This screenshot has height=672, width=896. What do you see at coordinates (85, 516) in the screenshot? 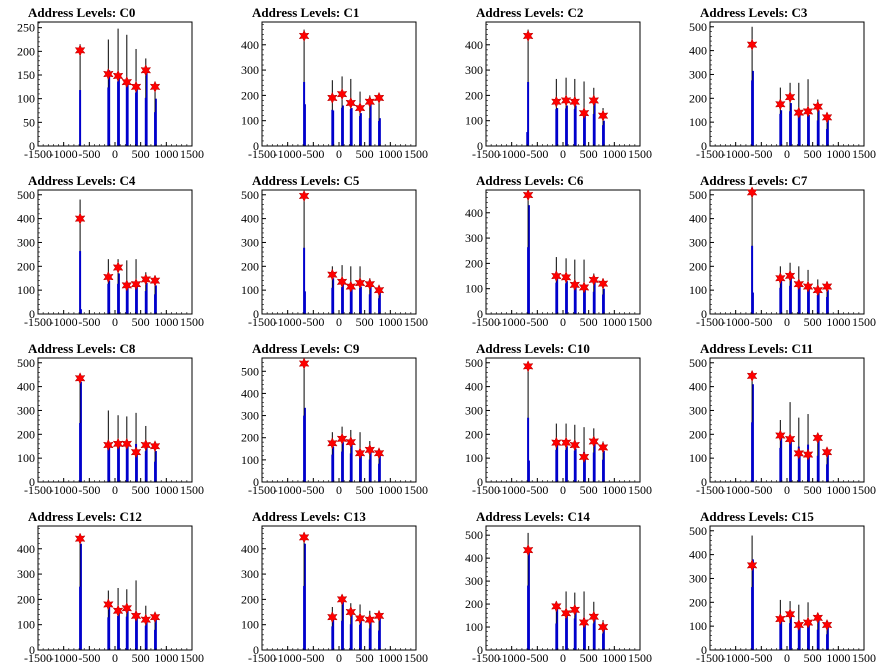
I see `chart-title: Address Levels: C12` at bounding box center [85, 516].